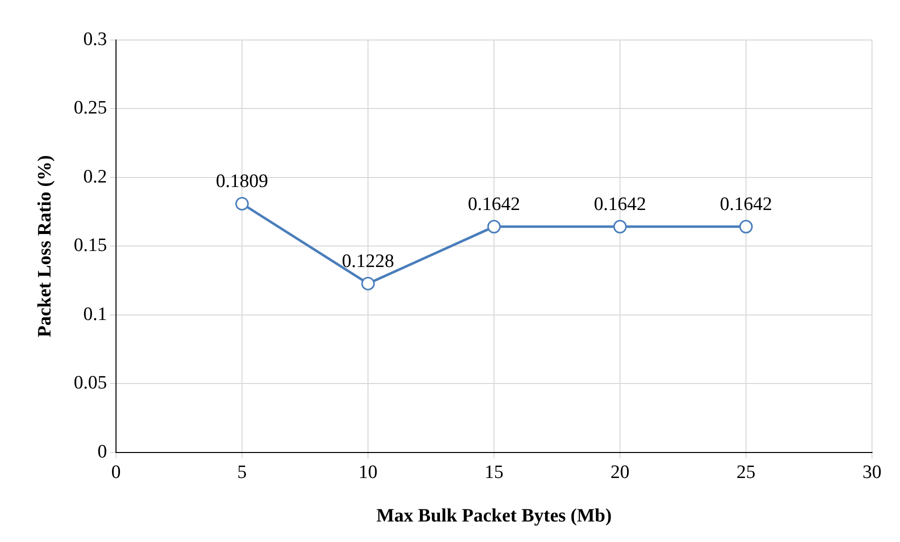 Image resolution: width=900 pixels, height=542 pixels. What do you see at coordinates (95, 314) in the screenshot?
I see `y-tick-label: 0.1` at bounding box center [95, 314].